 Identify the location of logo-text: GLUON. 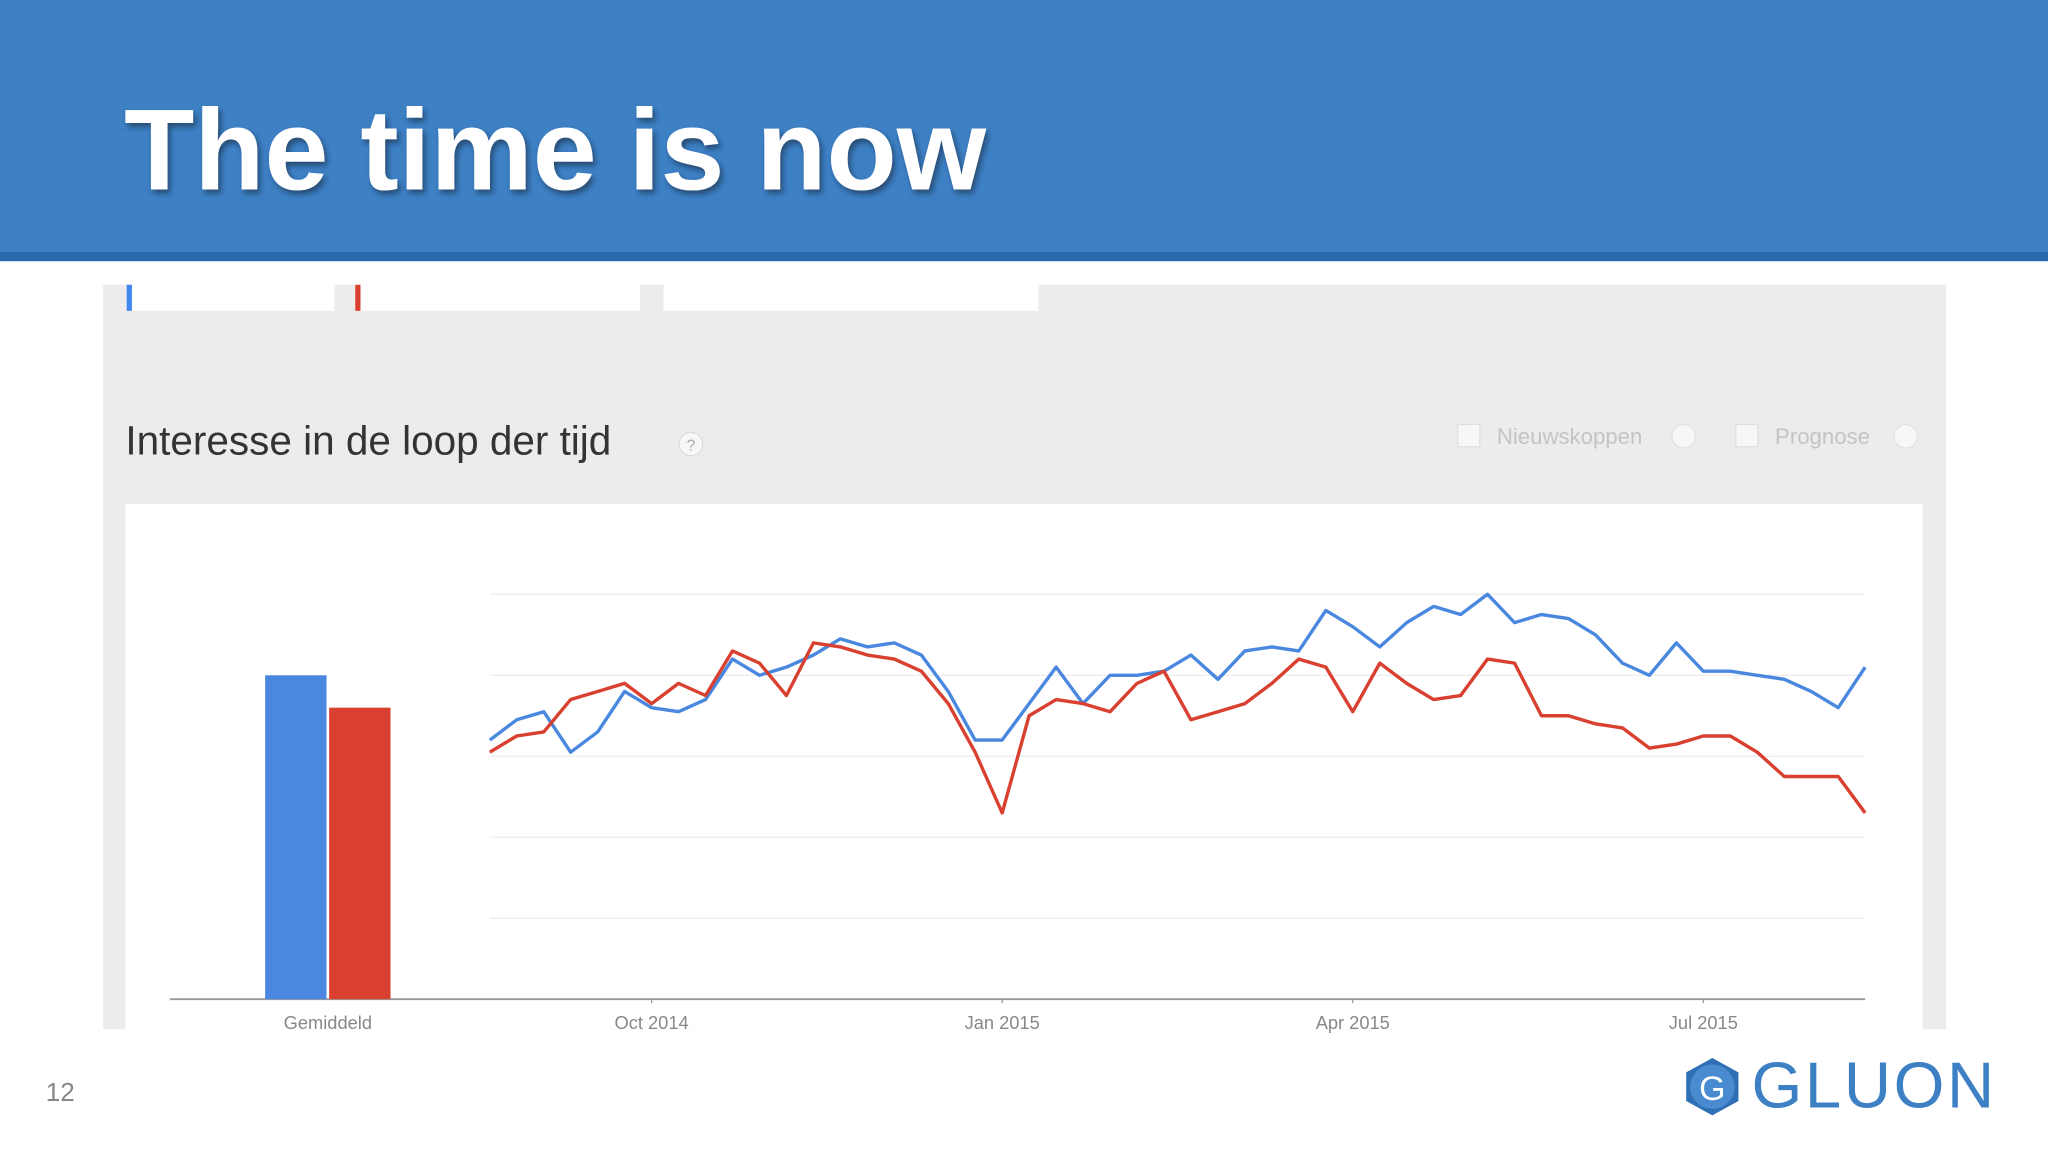
(1874, 1085).